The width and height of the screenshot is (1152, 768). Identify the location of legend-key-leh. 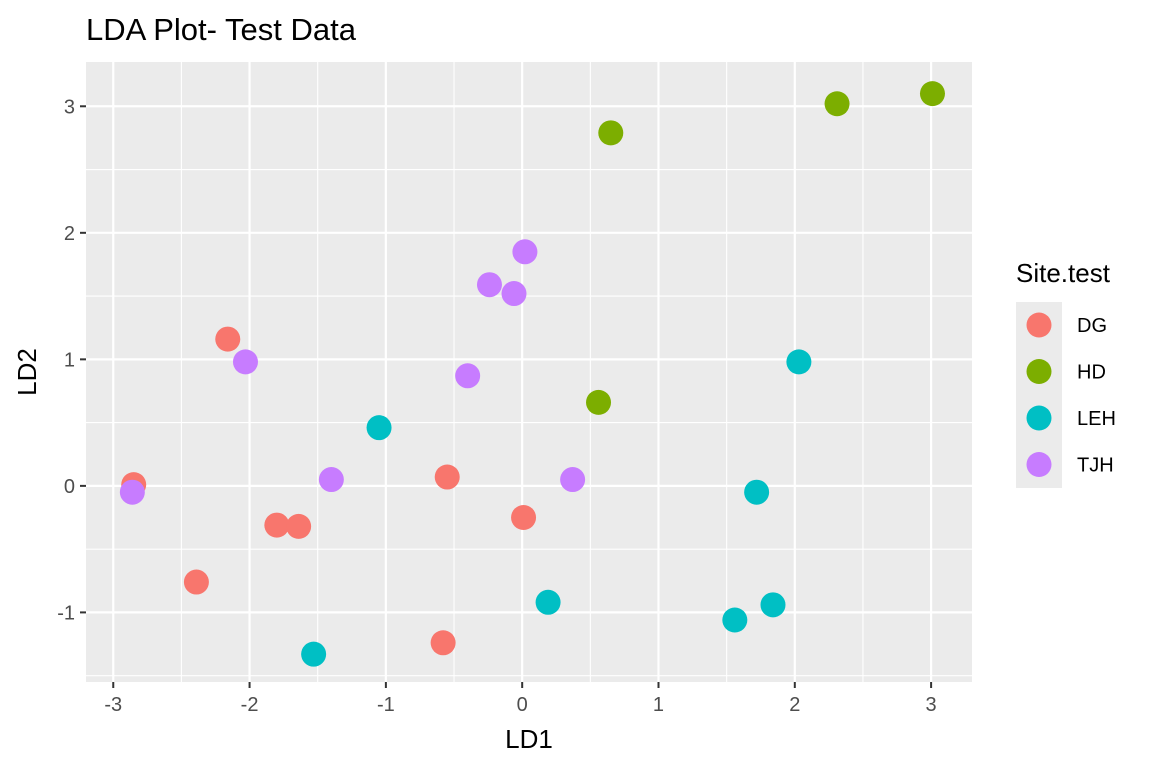
(1039, 418).